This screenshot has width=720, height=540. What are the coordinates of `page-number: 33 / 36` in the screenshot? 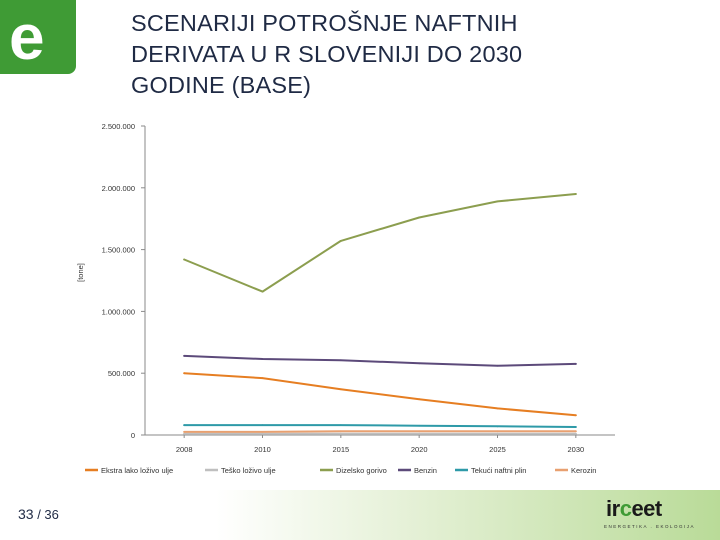 It's located at (38, 514).